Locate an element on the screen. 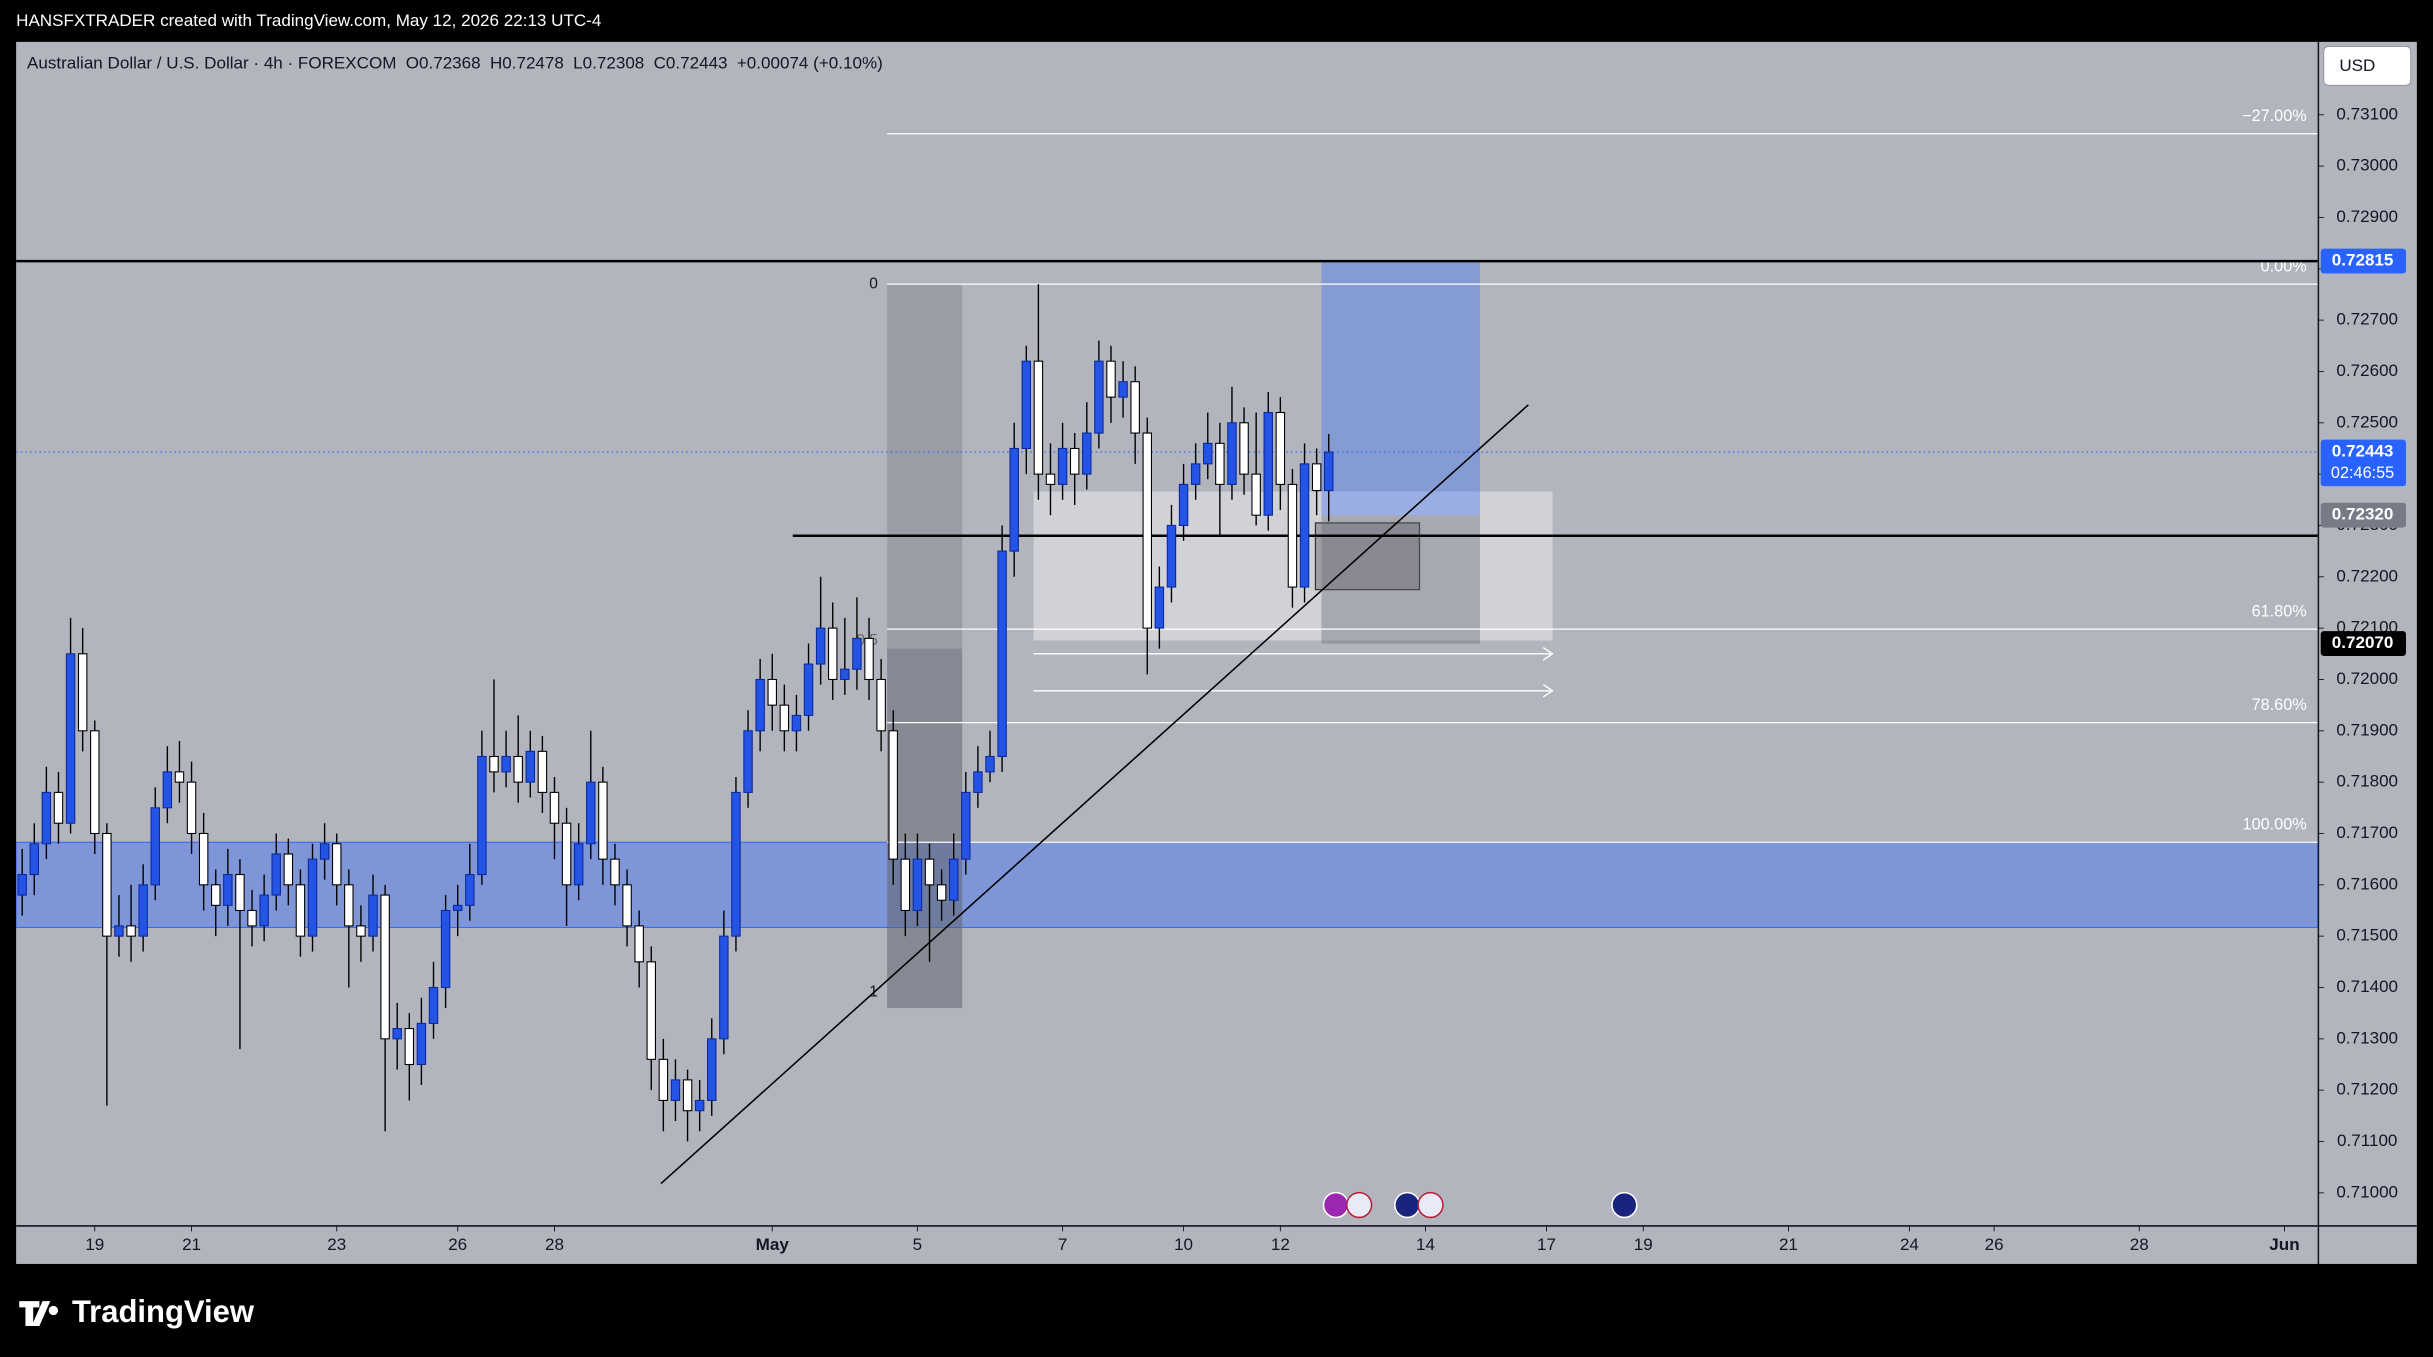 The height and width of the screenshot is (1357, 2433). price-tag-label: 0.72320 is located at coordinates (2363, 514).